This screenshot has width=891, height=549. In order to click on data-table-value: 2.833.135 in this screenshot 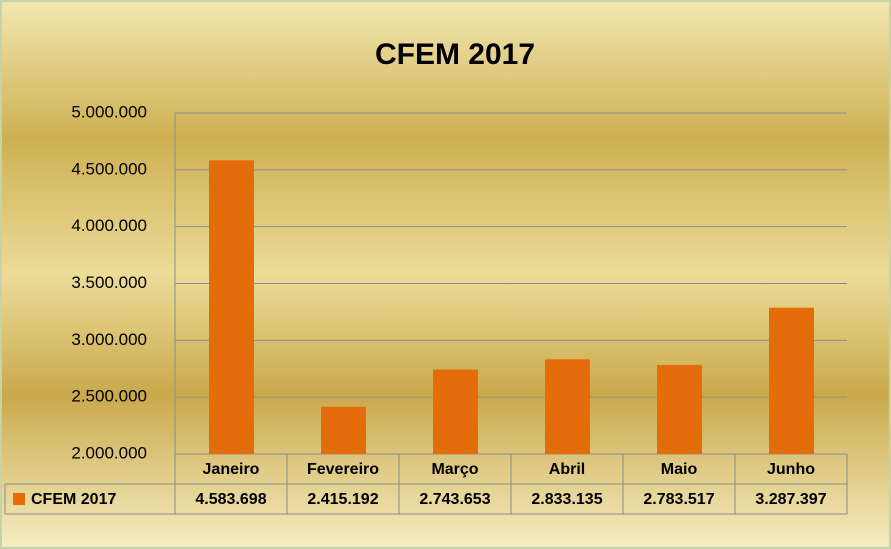, I will do `click(566, 499)`.